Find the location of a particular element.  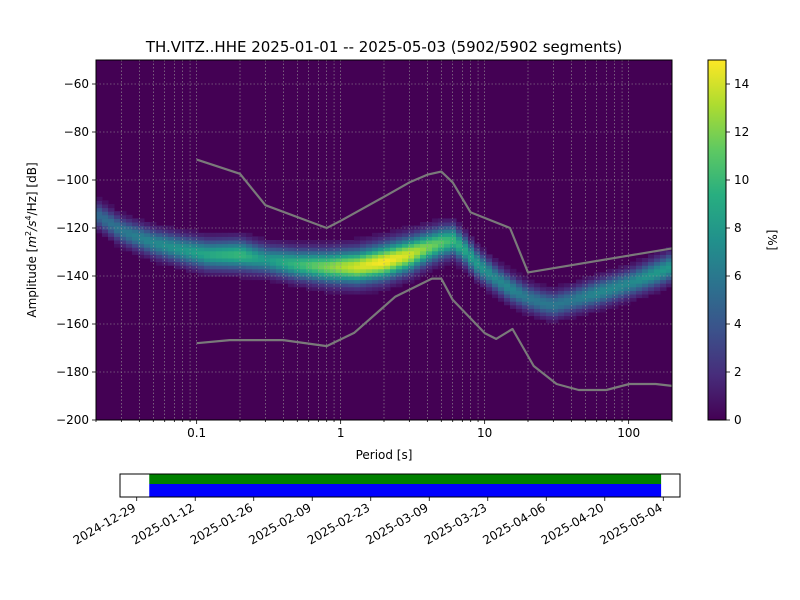

timeline-tick-label: 2025-04-06 is located at coordinates (513, 523).